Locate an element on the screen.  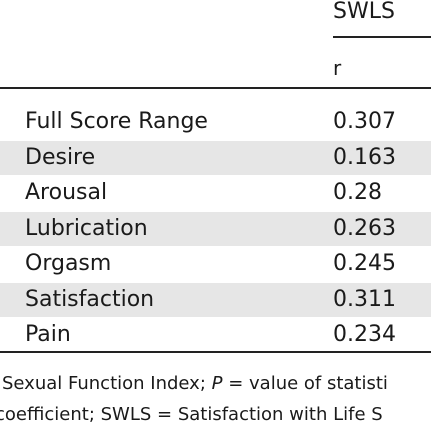
row-label: Satisfaction is located at coordinates (90, 299).